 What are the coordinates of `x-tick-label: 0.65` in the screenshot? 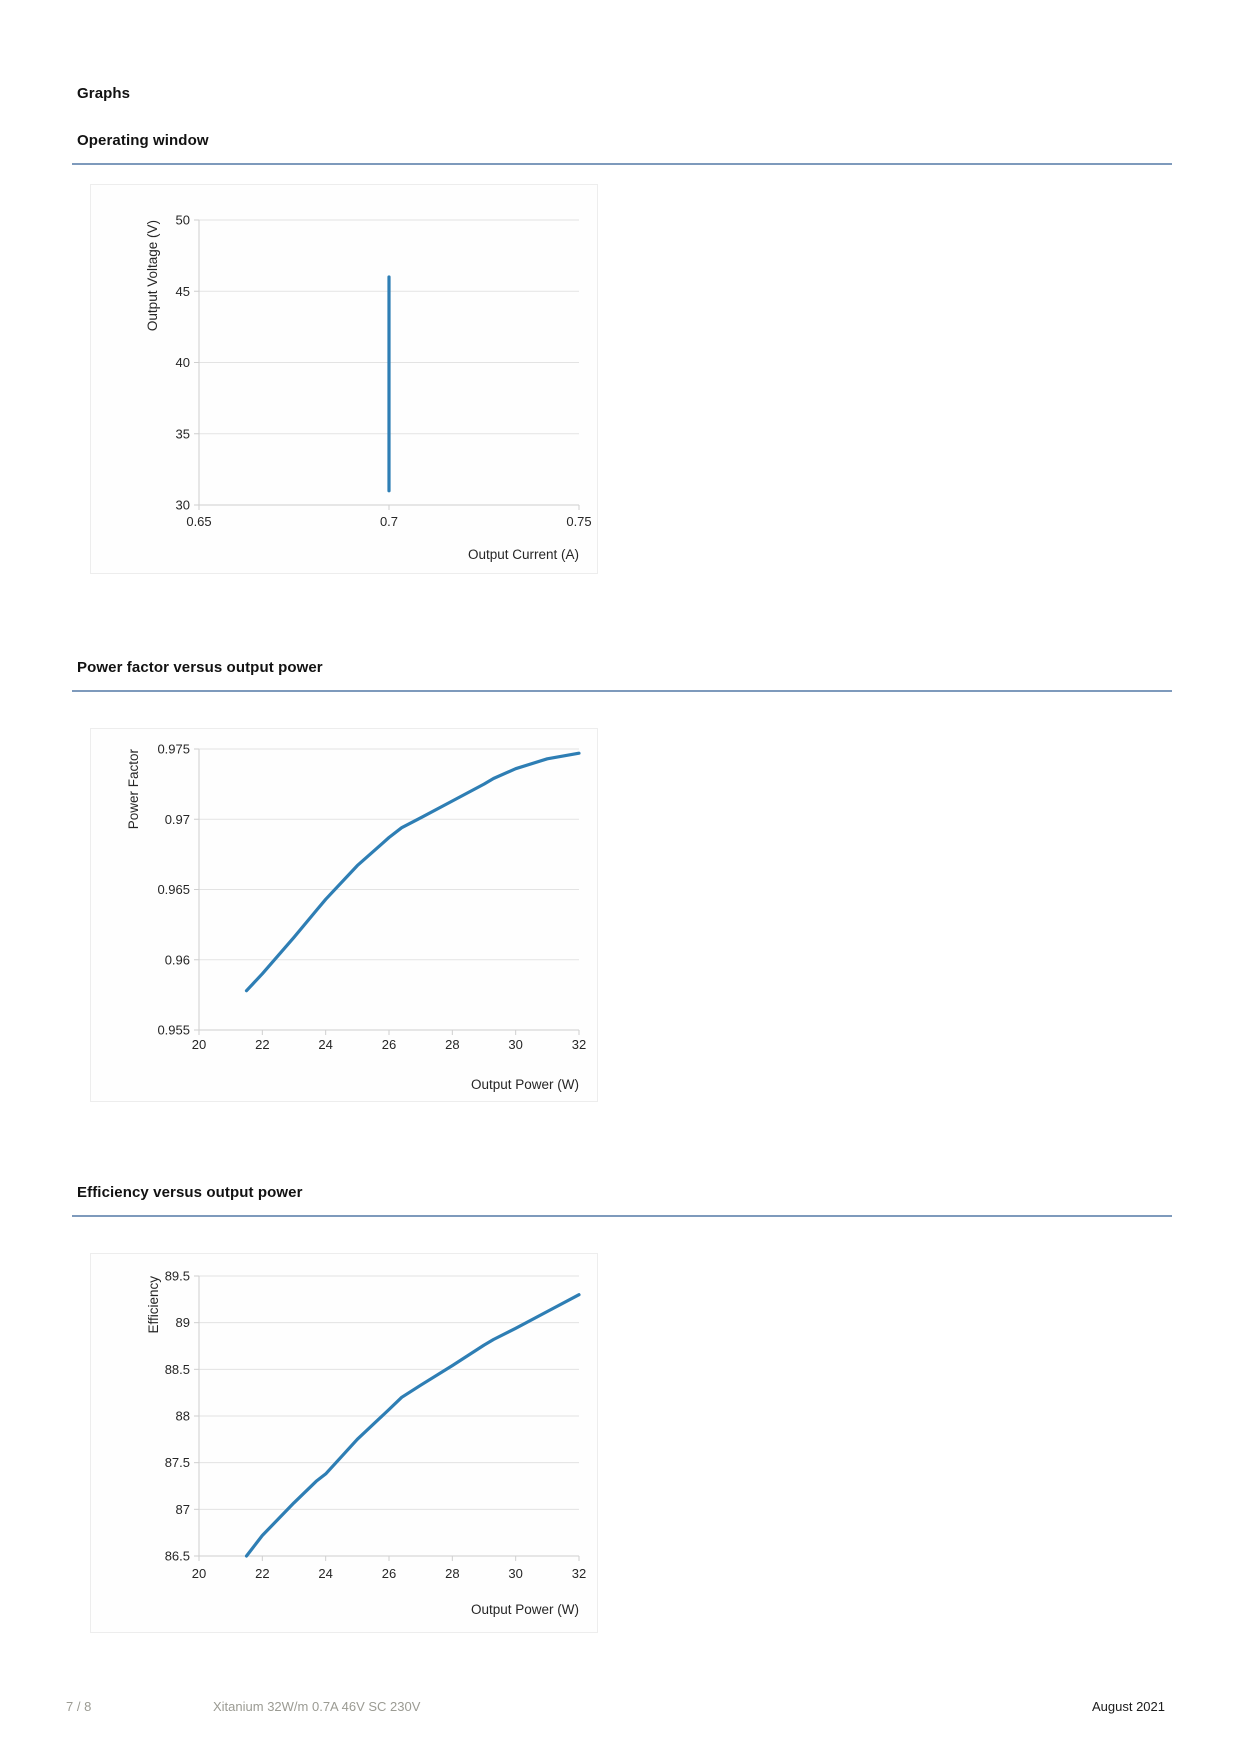 It's located at (198, 521).